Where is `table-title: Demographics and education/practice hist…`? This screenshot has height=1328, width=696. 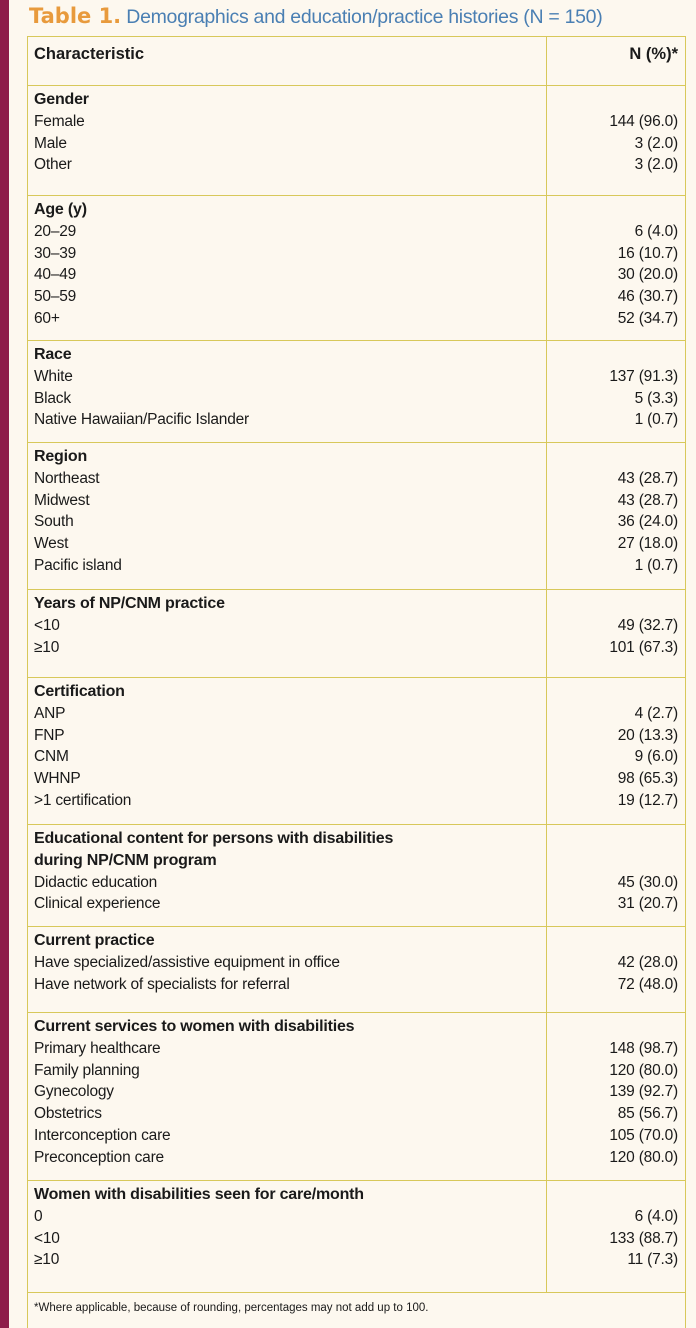 table-title: Demographics and education/practice hist… is located at coordinates (362, 17).